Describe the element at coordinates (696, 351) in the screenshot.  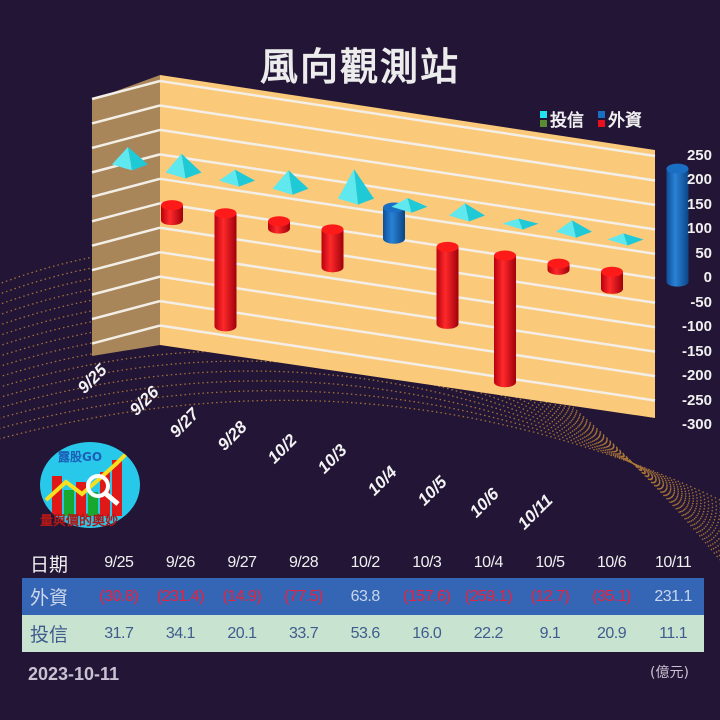
I see `y-axis-tick: -150` at that location.